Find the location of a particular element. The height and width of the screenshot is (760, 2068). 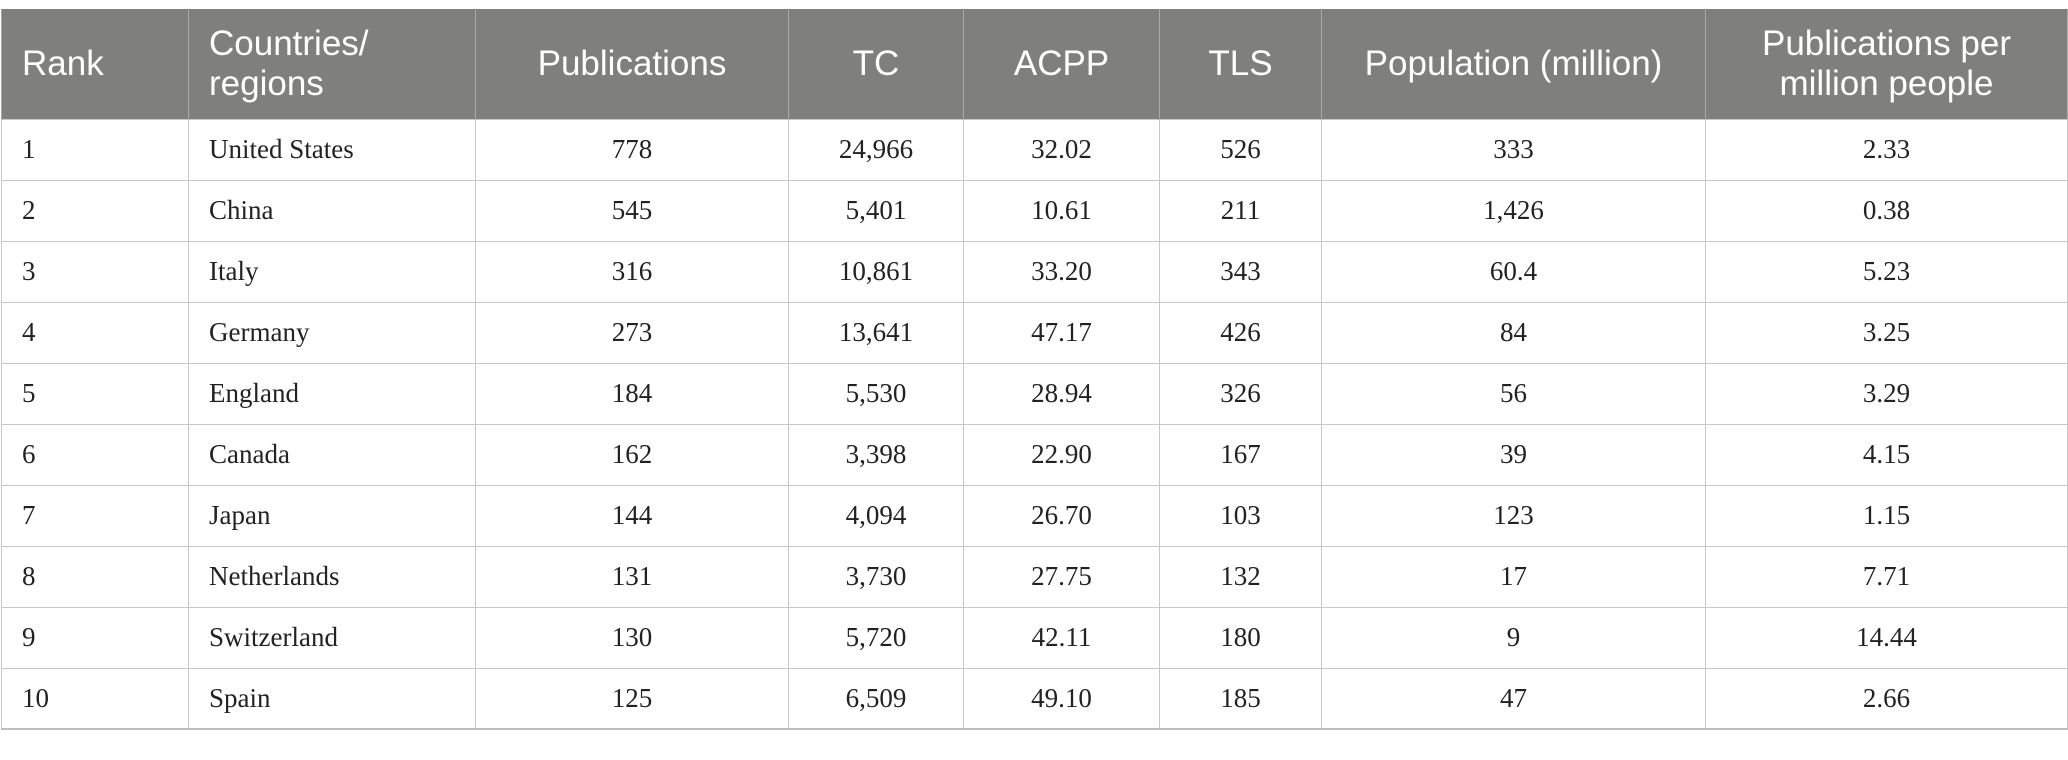

cell-publications: 125 is located at coordinates (632, 698).